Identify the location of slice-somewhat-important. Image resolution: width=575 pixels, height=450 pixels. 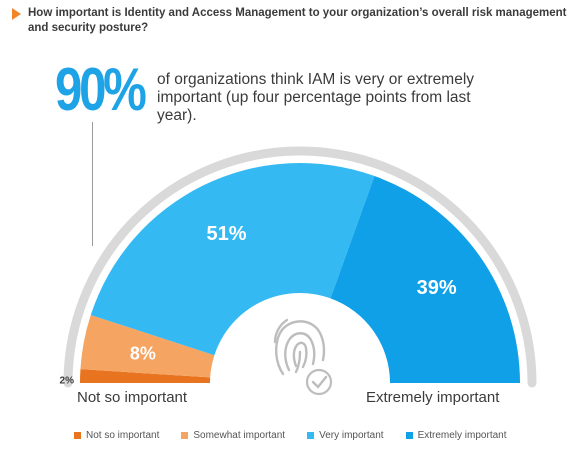
(147, 346).